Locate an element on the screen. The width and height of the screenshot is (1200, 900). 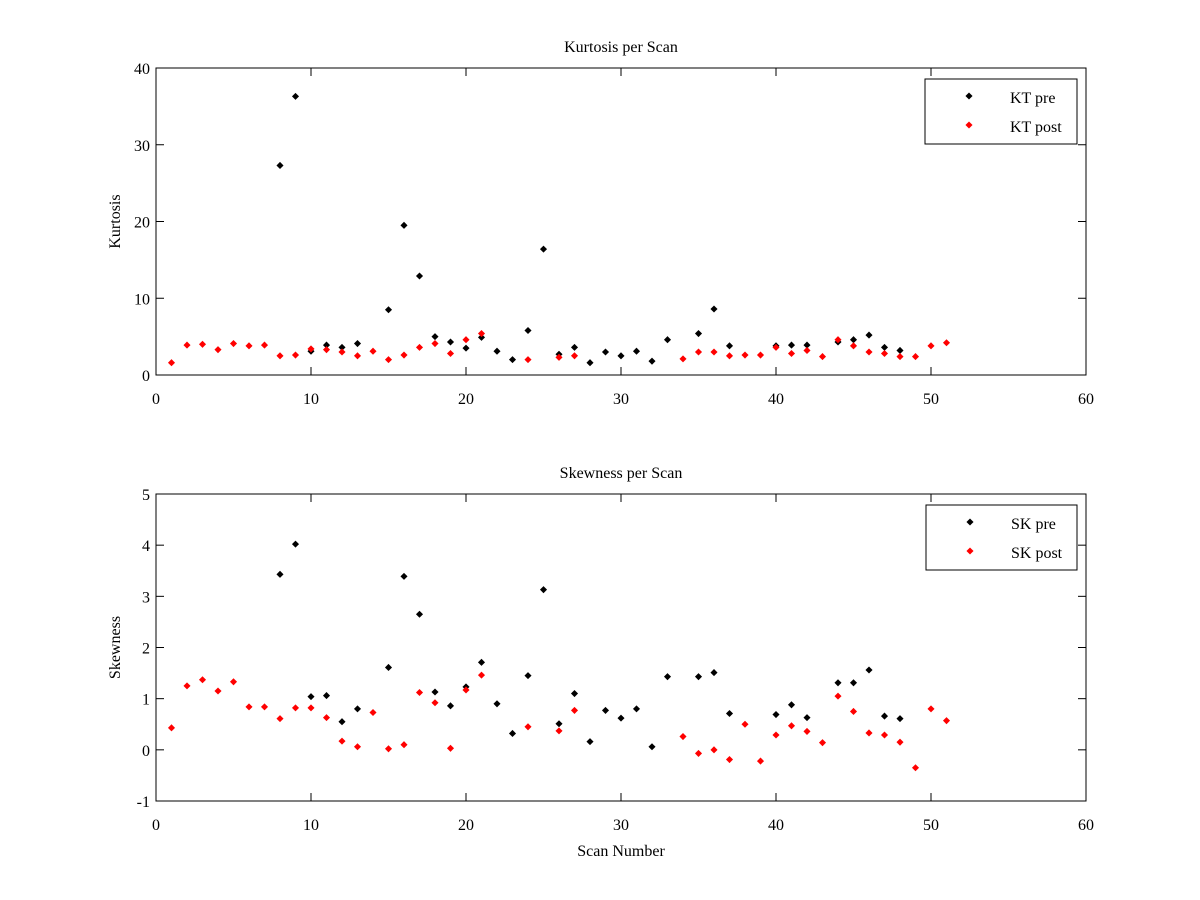
skewness-legend-label: SK pre is located at coordinates (1033, 524).